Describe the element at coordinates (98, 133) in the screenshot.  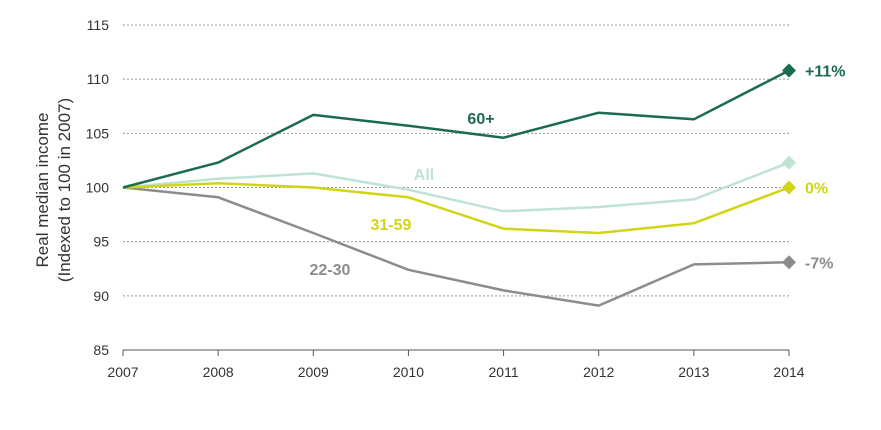
I see `y-tick-label-105: 105` at that location.